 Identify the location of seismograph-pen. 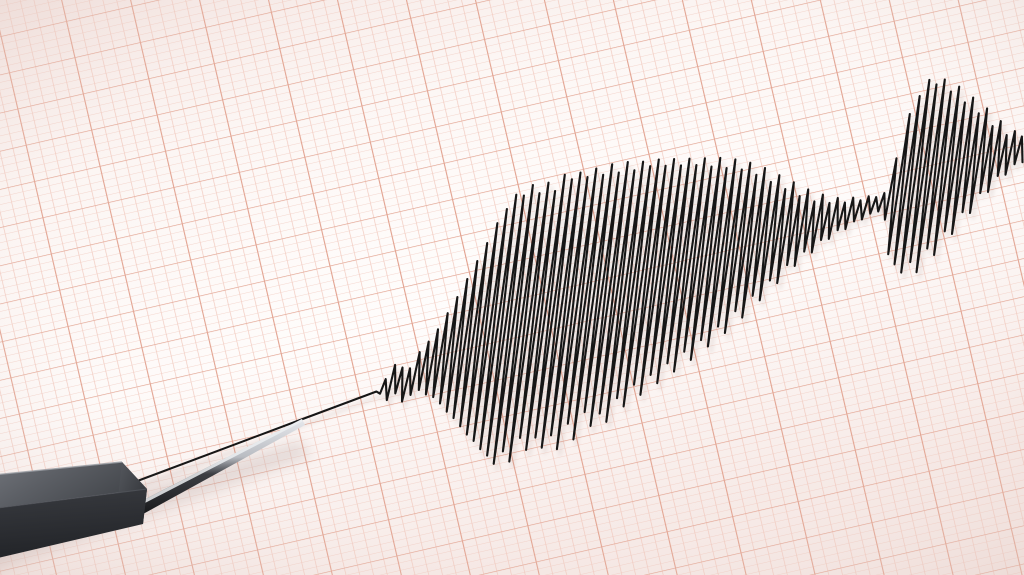
(156, 497).